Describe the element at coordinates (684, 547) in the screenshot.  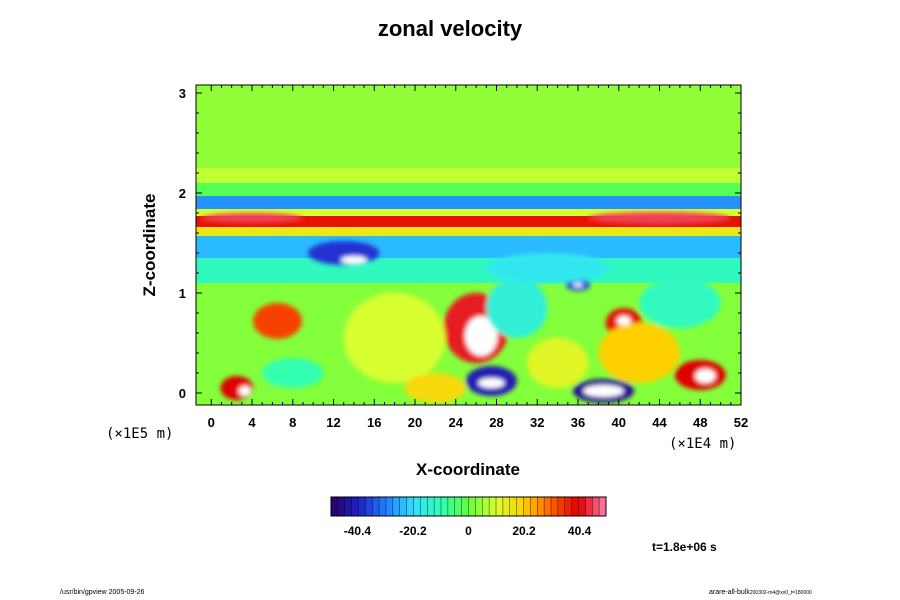
I see `time-label: t=1.8e+06 s` at that location.